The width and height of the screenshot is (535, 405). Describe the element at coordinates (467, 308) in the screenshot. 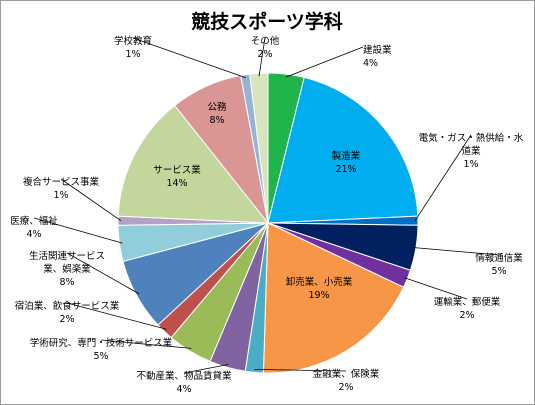

I see `slice-label: 運輸業、郵便業 2%` at that location.